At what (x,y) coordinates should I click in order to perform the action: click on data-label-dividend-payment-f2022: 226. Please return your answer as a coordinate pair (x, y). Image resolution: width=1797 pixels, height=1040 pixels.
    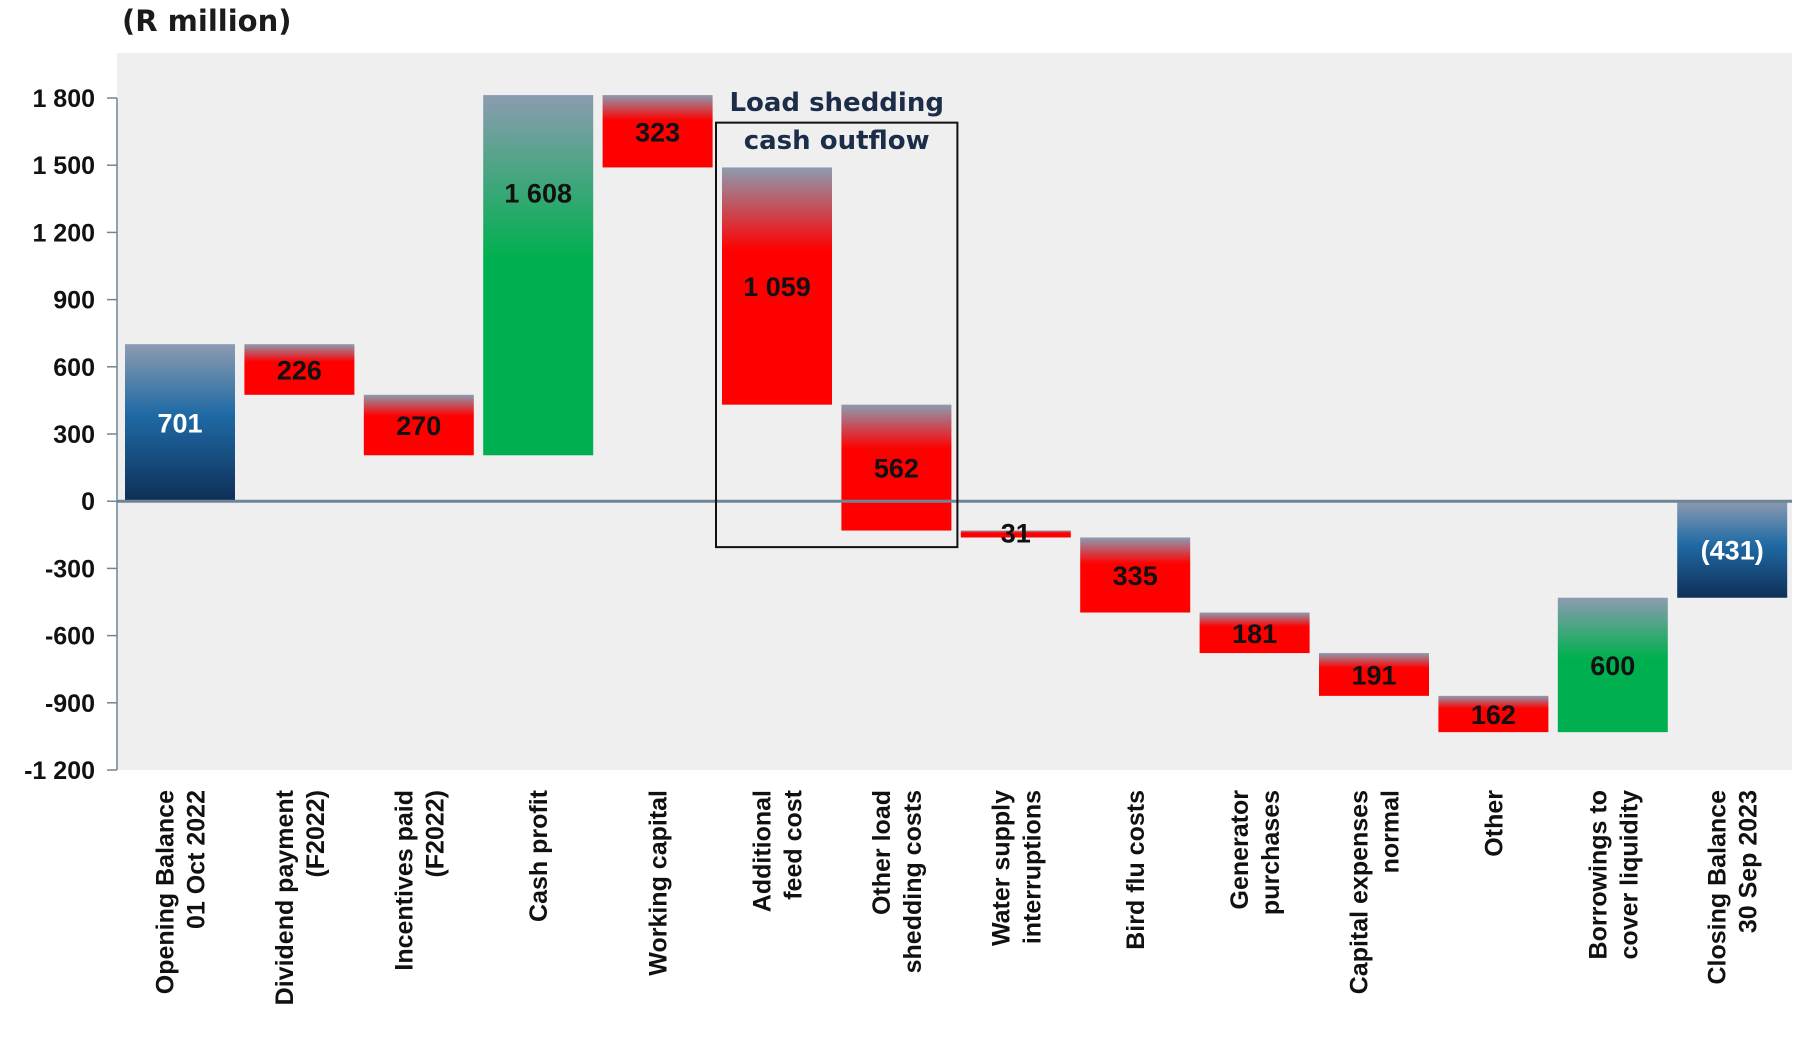
    Looking at the image, I should click on (299, 370).